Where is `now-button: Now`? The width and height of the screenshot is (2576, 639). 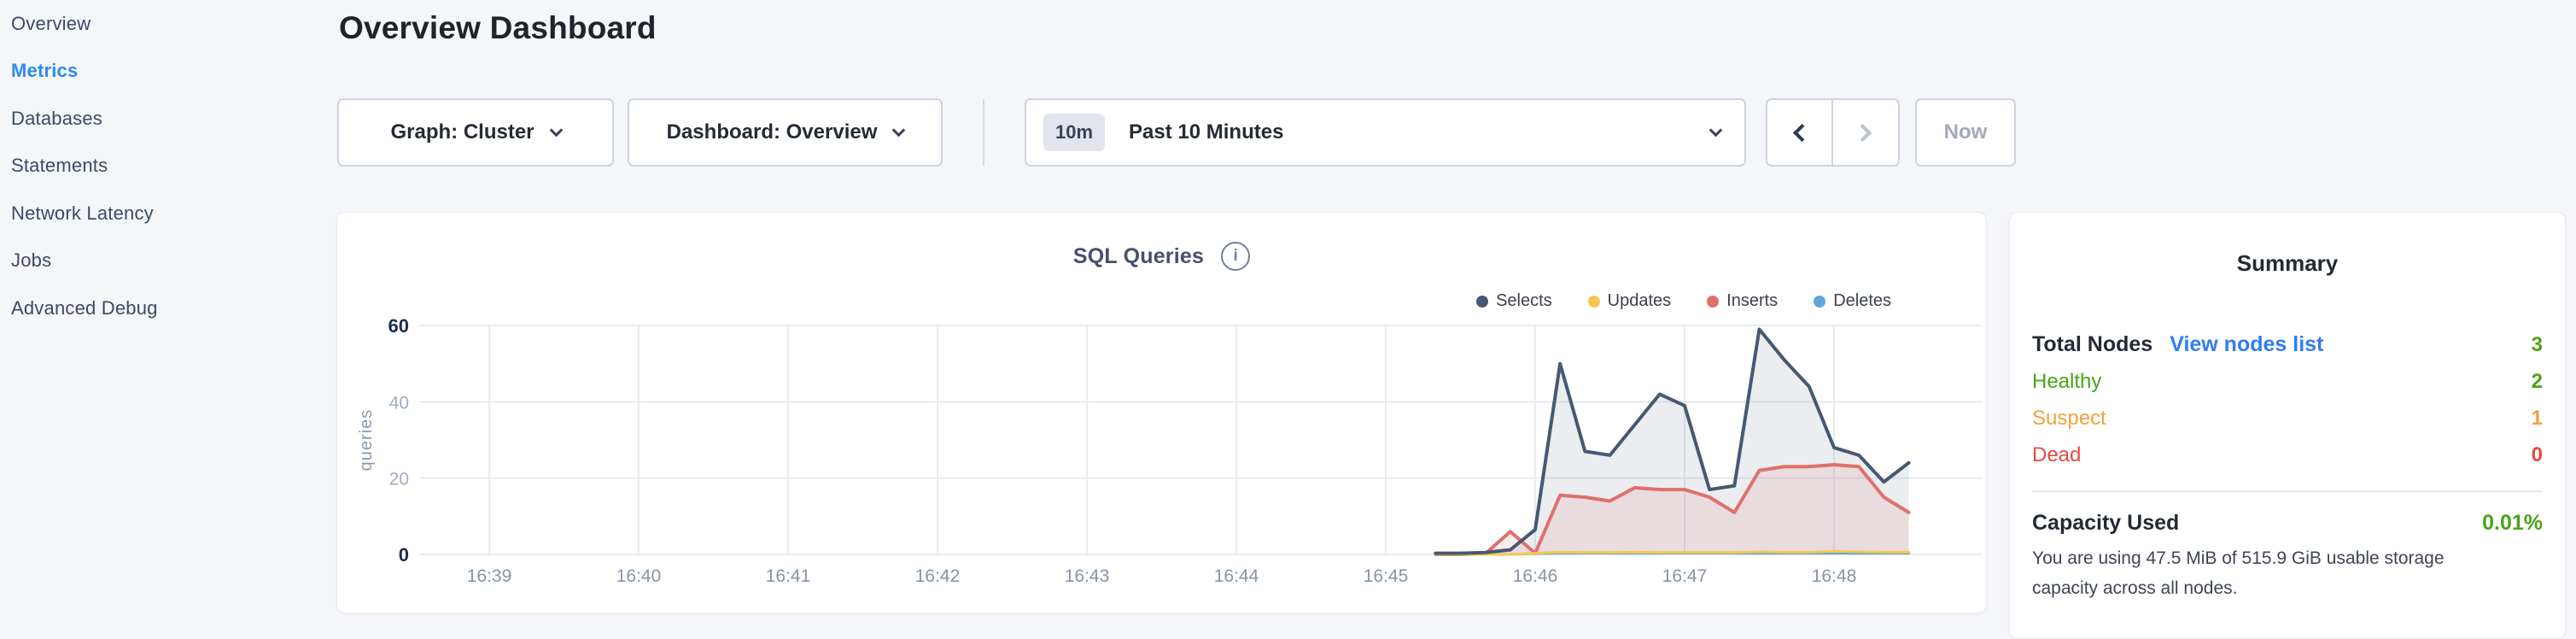
now-button: Now is located at coordinates (1965, 132).